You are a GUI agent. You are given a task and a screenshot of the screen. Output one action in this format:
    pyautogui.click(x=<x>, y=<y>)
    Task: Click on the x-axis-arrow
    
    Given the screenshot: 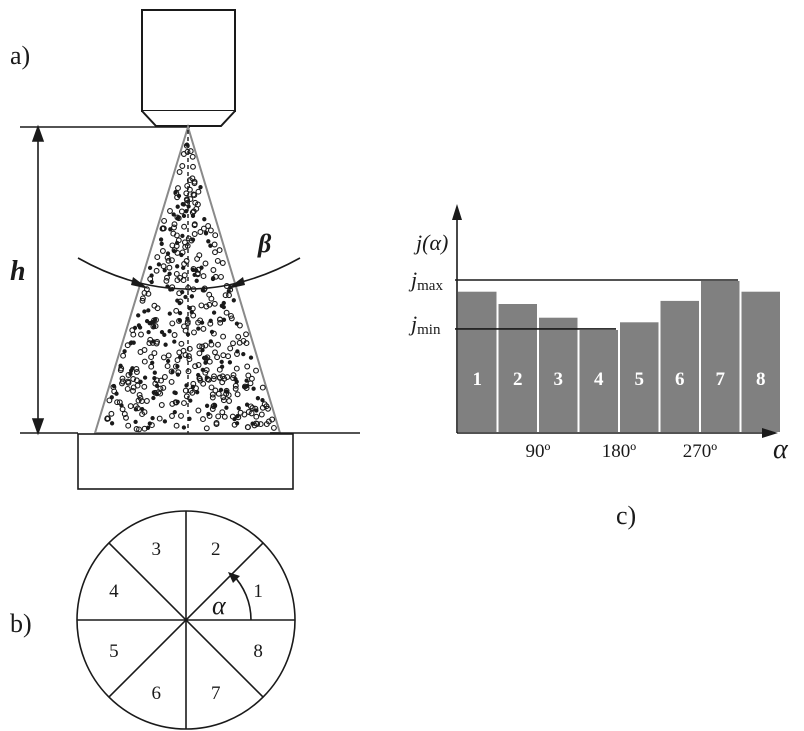 What is the action you would take?
    pyautogui.click(x=770, y=433)
    